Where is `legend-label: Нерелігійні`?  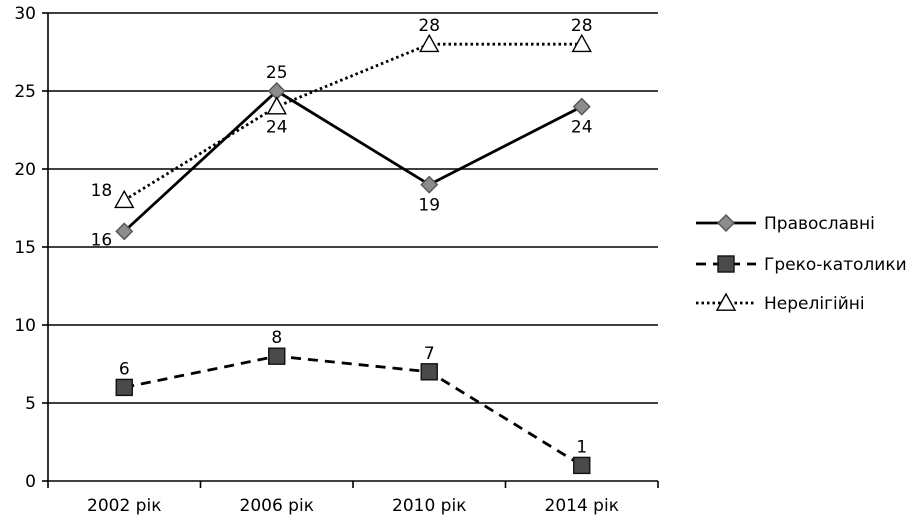 legend-label: Нерелігійні is located at coordinates (814, 304).